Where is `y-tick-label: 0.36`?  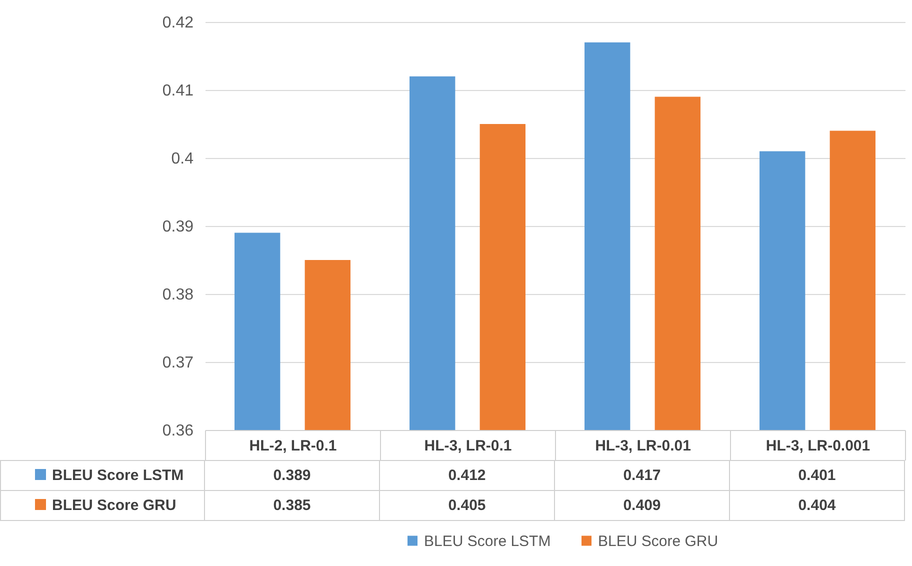
y-tick-label: 0.36 is located at coordinates (178, 431).